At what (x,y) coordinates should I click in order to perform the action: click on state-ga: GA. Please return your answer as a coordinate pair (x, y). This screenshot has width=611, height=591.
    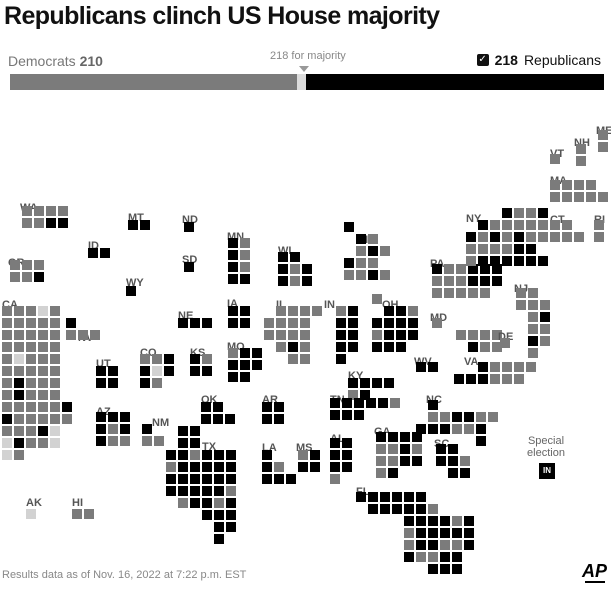
    Looking at the image, I should click on (398, 452).